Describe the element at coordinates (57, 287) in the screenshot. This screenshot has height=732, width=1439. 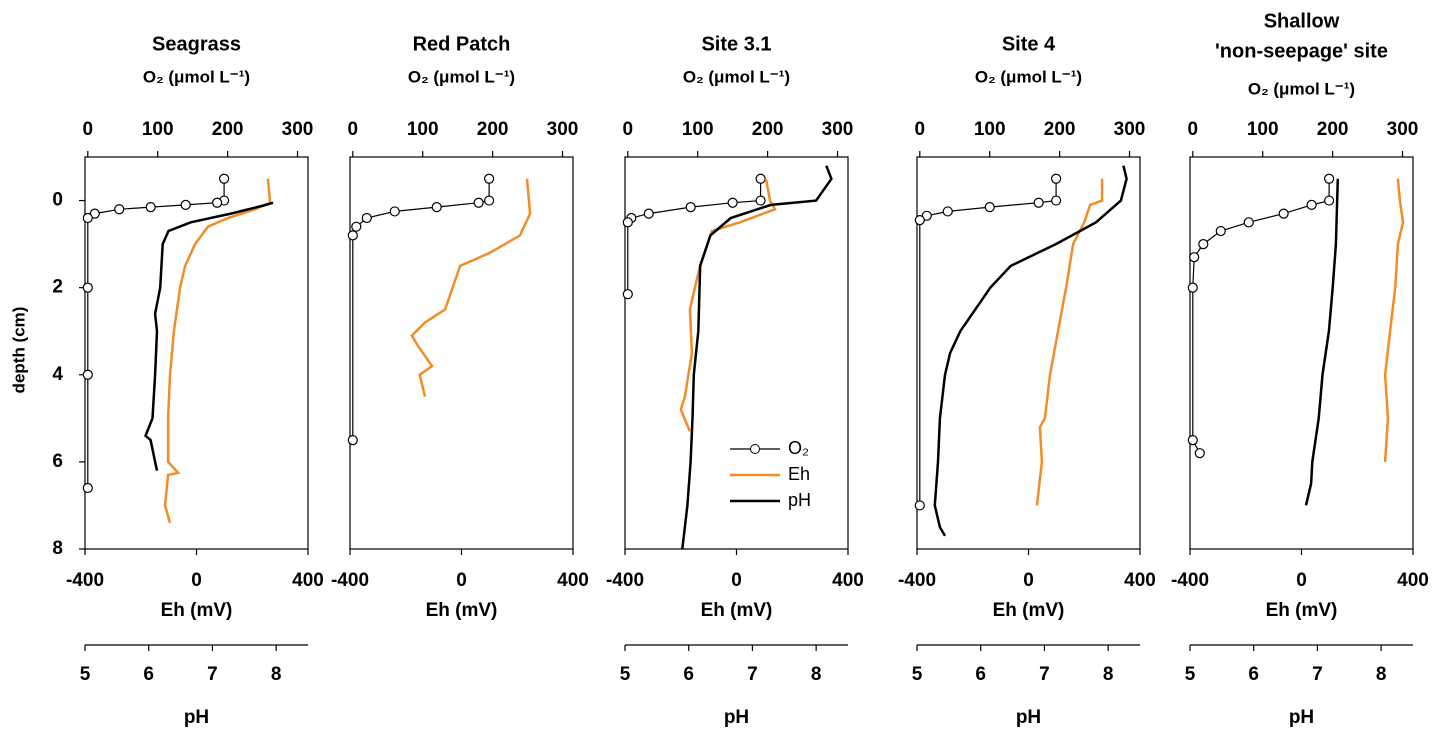
I see `depth-tick-label: 2` at that location.